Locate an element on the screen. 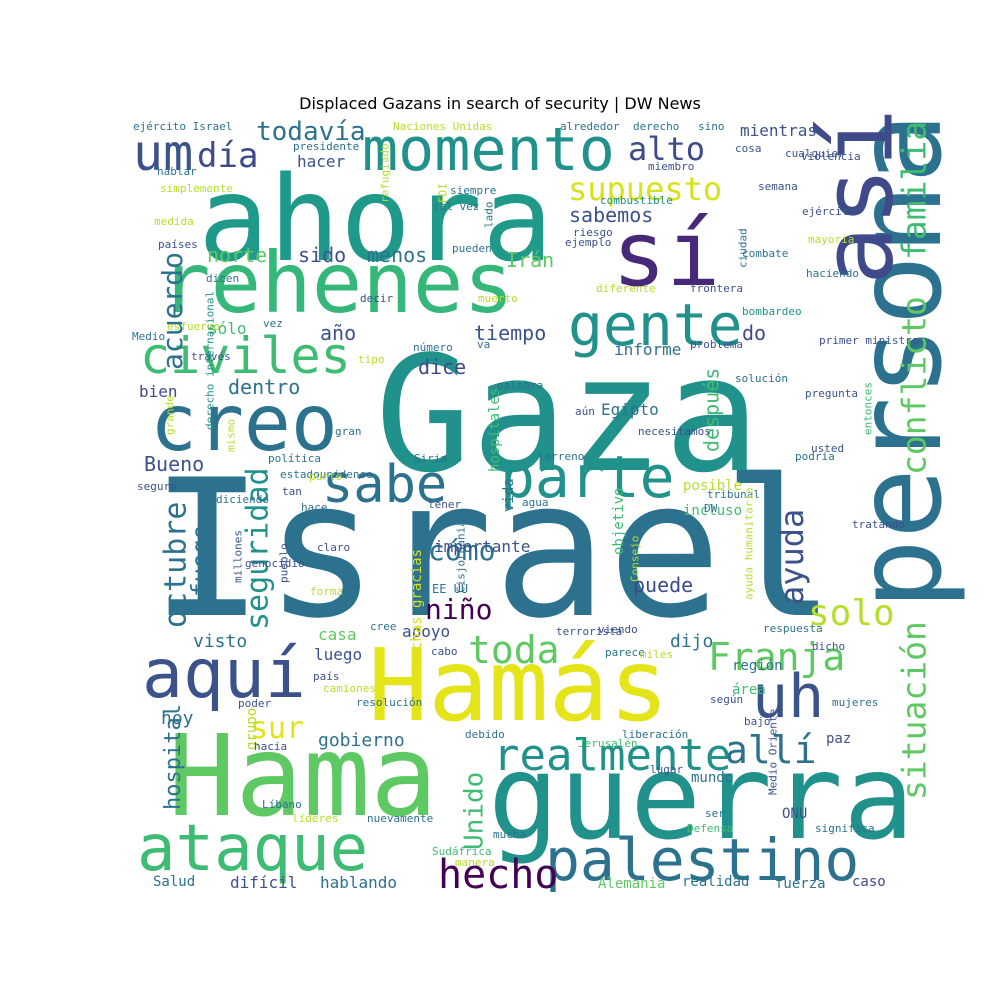 The height and width of the screenshot is (1000, 1000). word-defensa: Defensa is located at coordinates (710, 828).